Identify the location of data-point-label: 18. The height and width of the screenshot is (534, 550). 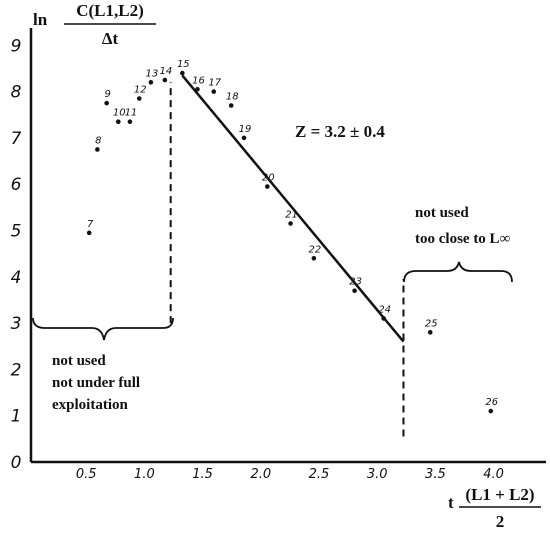
(232, 96).